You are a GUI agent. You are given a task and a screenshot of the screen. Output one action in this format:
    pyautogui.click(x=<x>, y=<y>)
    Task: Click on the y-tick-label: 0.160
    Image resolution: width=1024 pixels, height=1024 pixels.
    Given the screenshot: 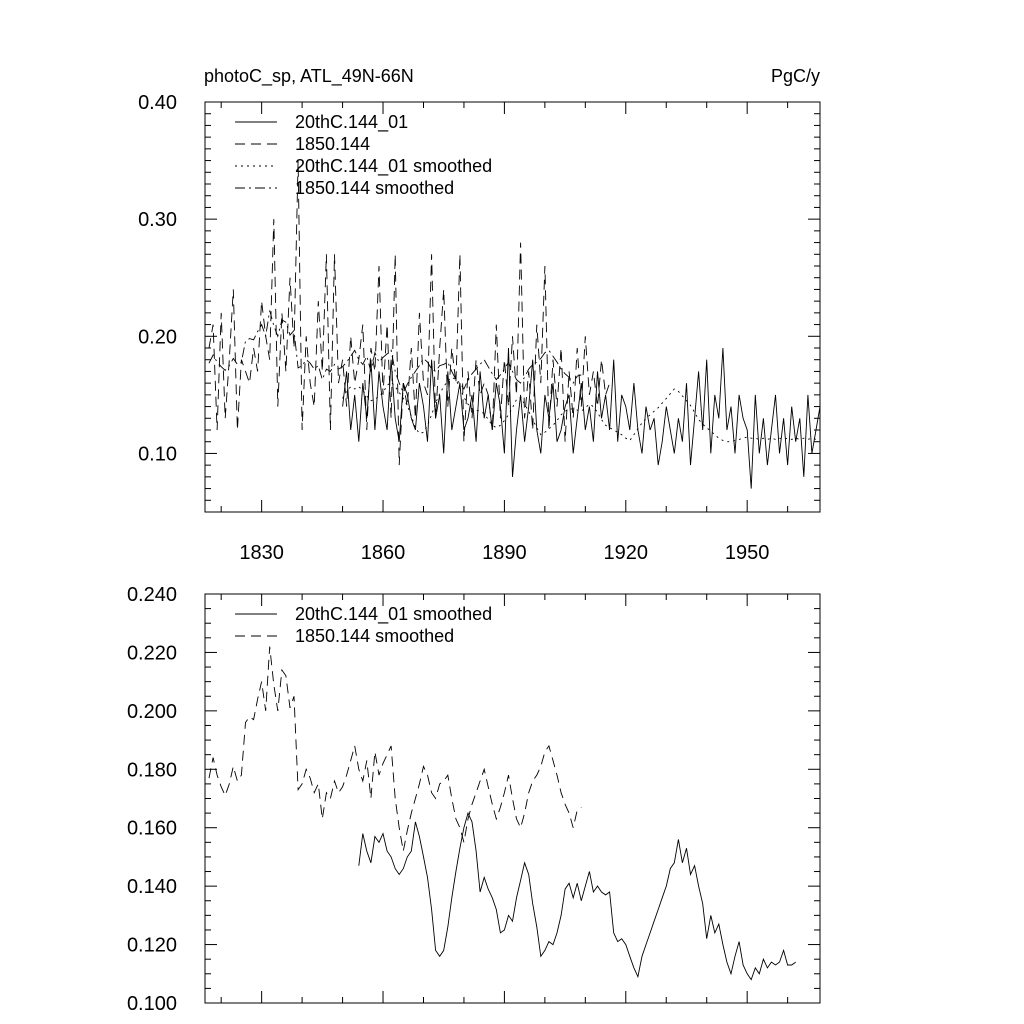 What is the action you would take?
    pyautogui.click(x=152, y=829)
    